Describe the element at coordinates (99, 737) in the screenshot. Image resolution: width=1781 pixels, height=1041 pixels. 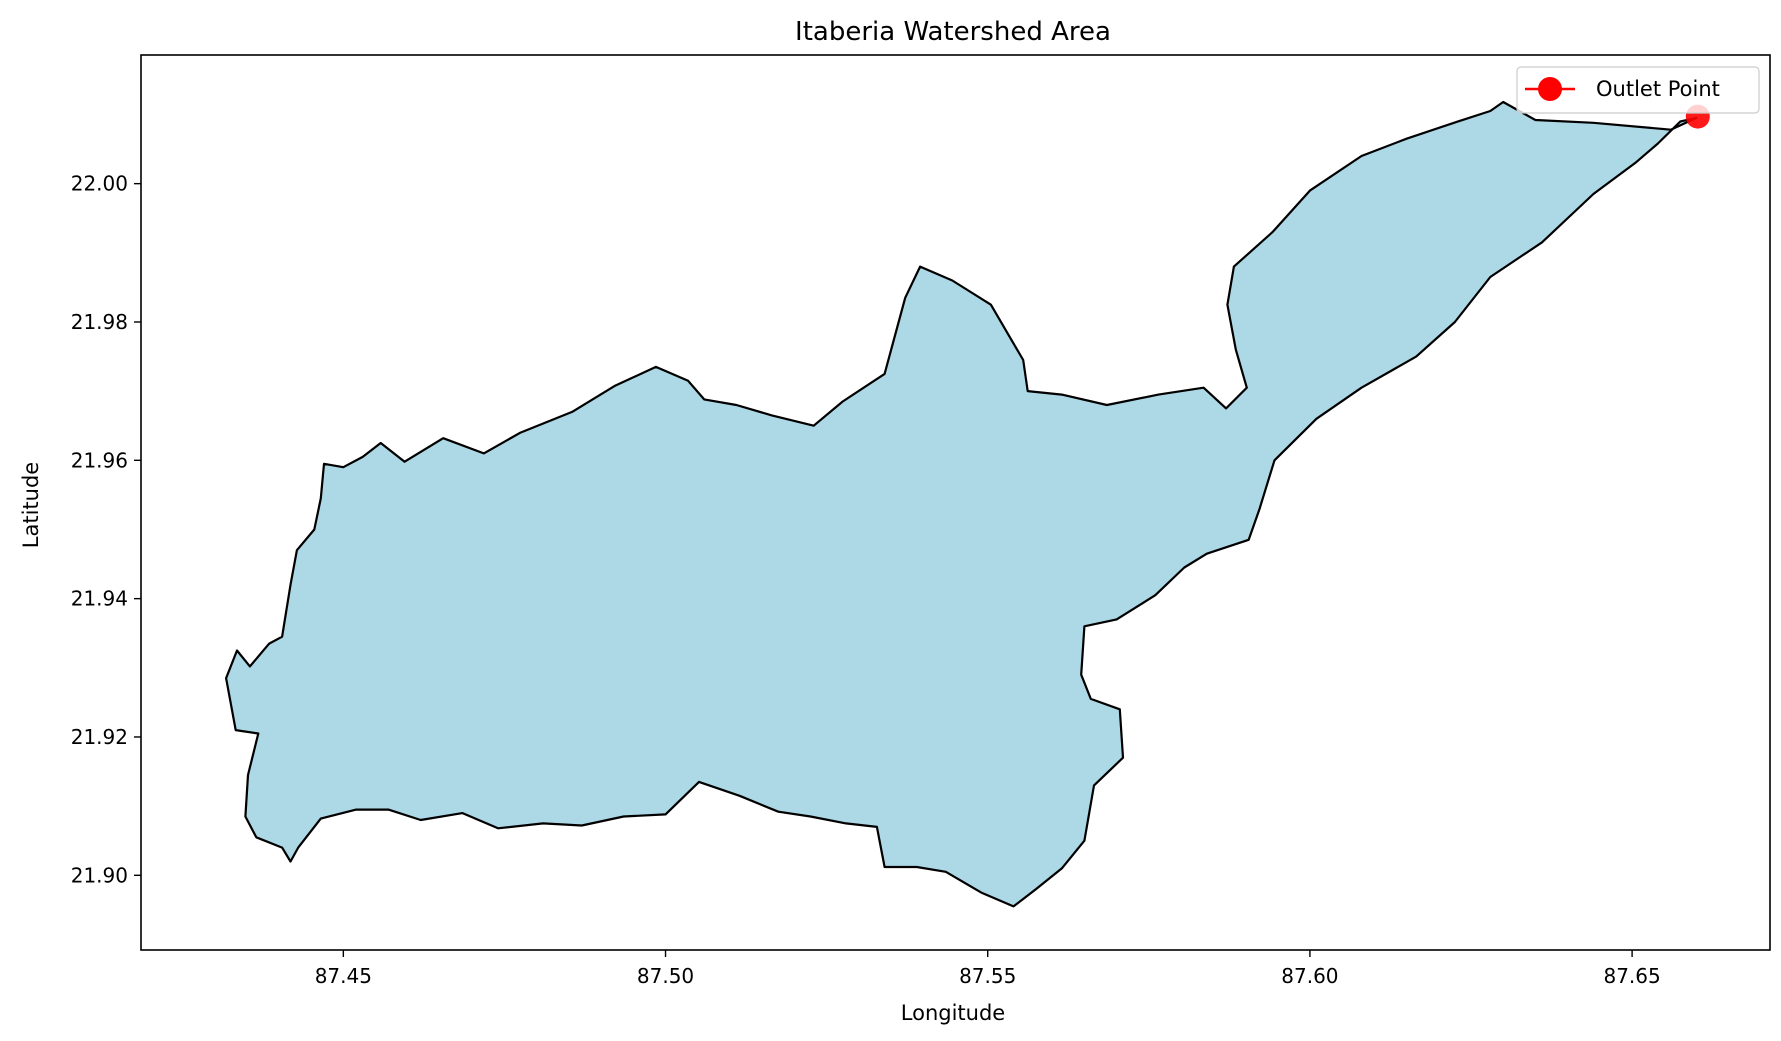
I see `y-tick-label: 21.92` at that location.